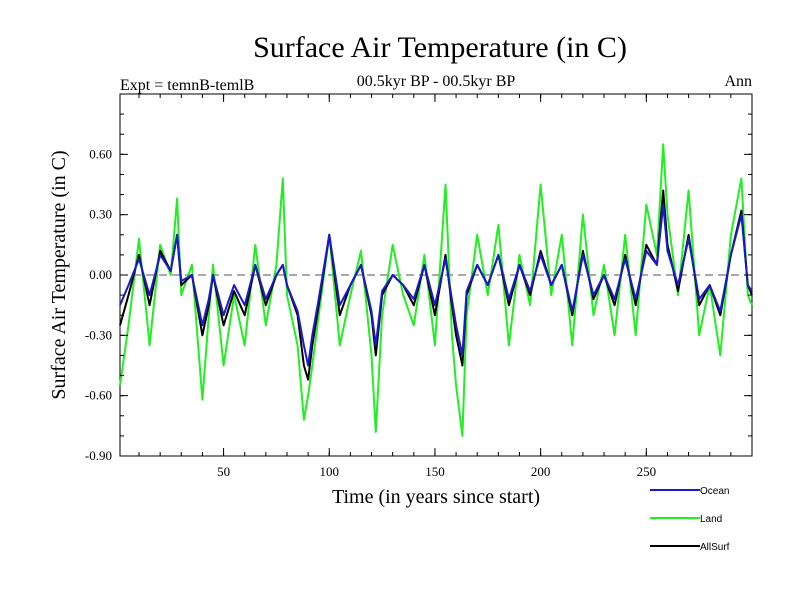 This screenshot has width=800, height=600. What do you see at coordinates (98, 334) in the screenshot?
I see `y-tick-label: -0.30` at bounding box center [98, 334].